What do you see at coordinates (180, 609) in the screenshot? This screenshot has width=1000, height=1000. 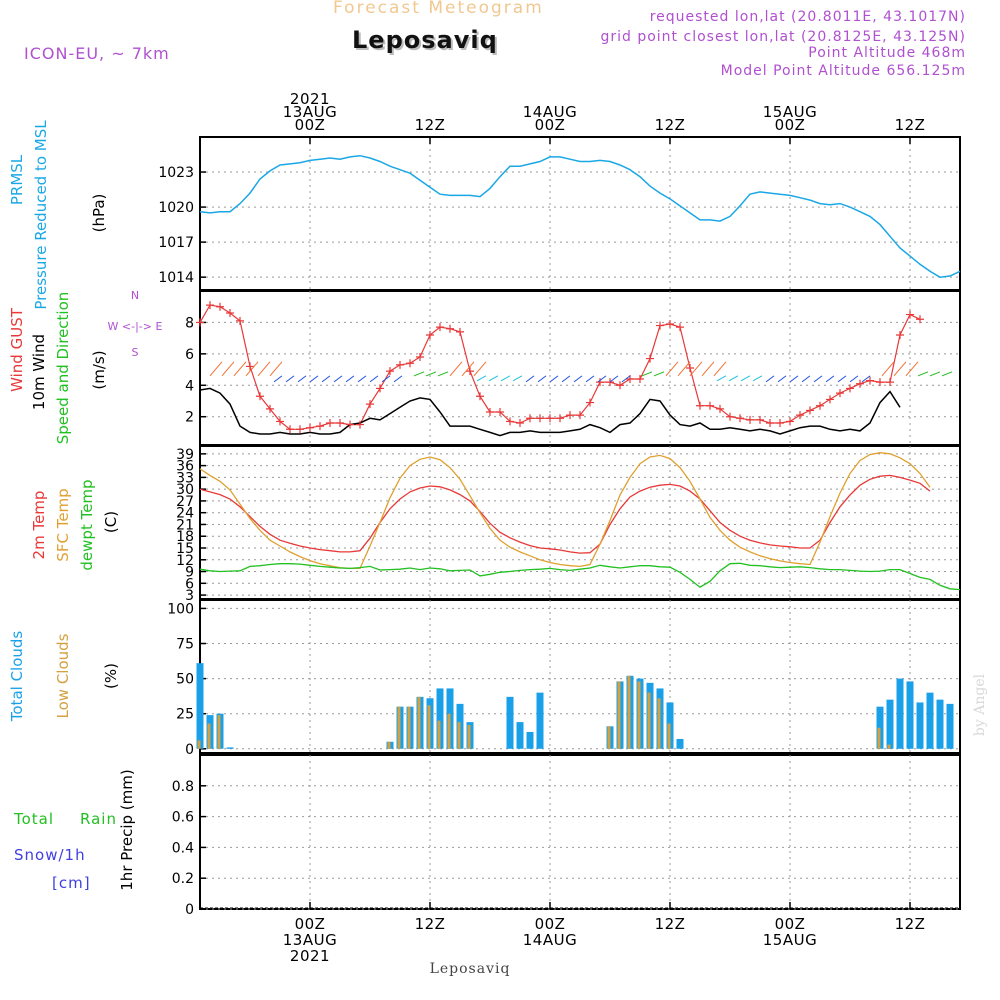 I see `ytick-label: 100` at bounding box center [180, 609].